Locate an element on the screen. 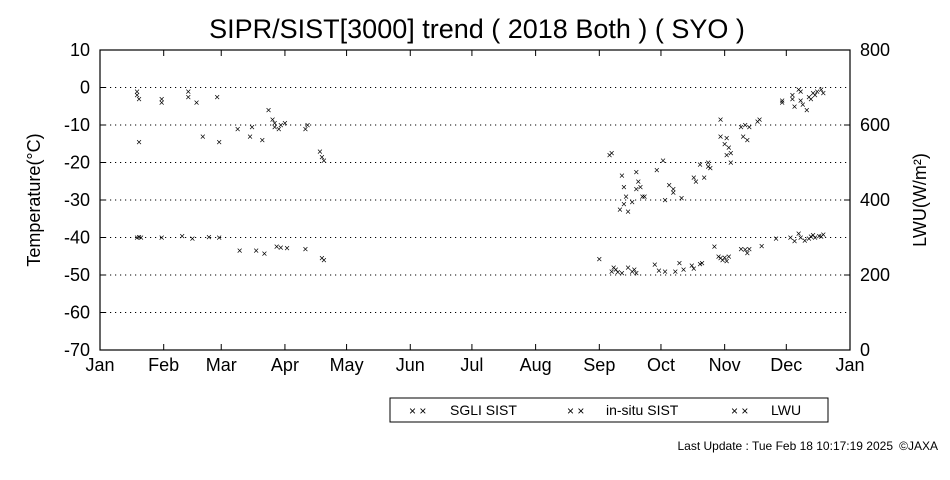 Image resolution: width=950 pixels, height=480 pixels. y-tick-label: -10 is located at coordinates (77, 125).